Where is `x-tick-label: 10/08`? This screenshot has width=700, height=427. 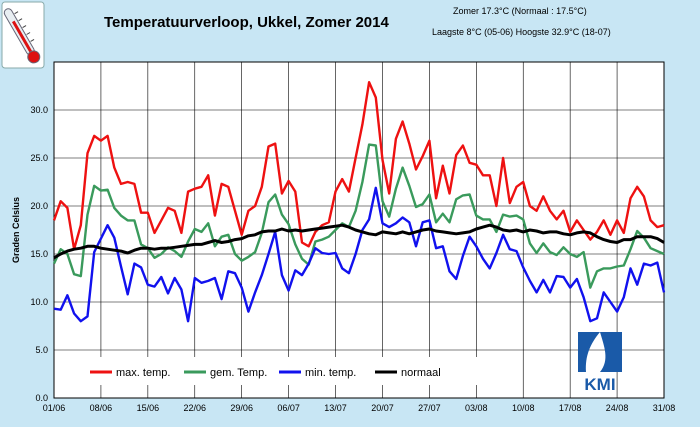
x-tick-label: 10/08 is located at coordinates (523, 408).